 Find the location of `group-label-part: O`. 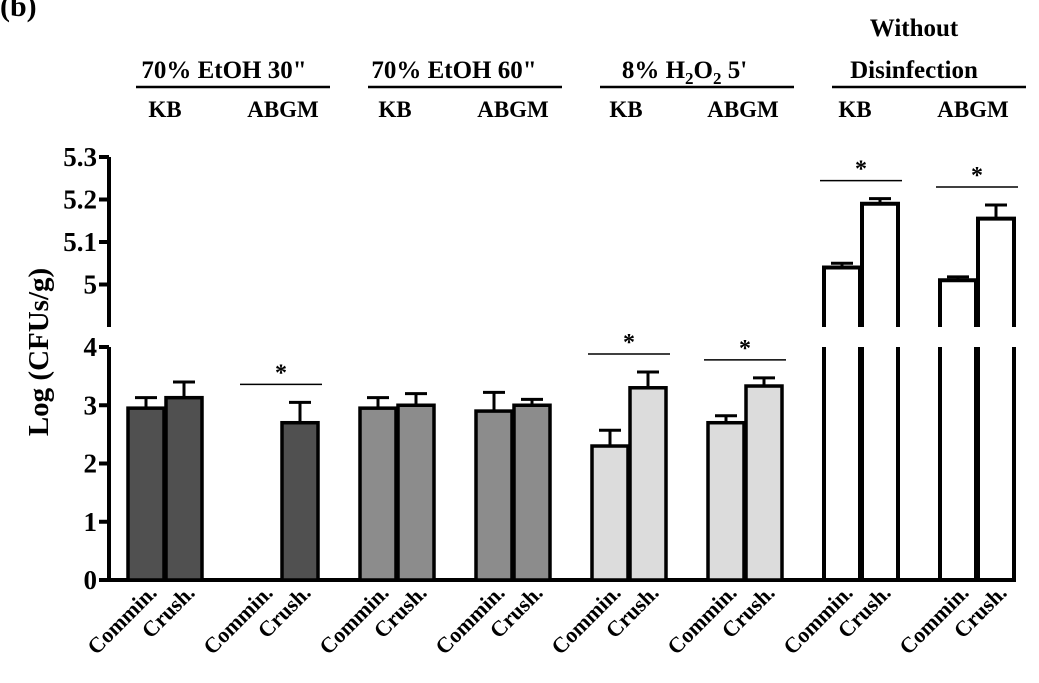

group-label-part: O is located at coordinates (703, 70).